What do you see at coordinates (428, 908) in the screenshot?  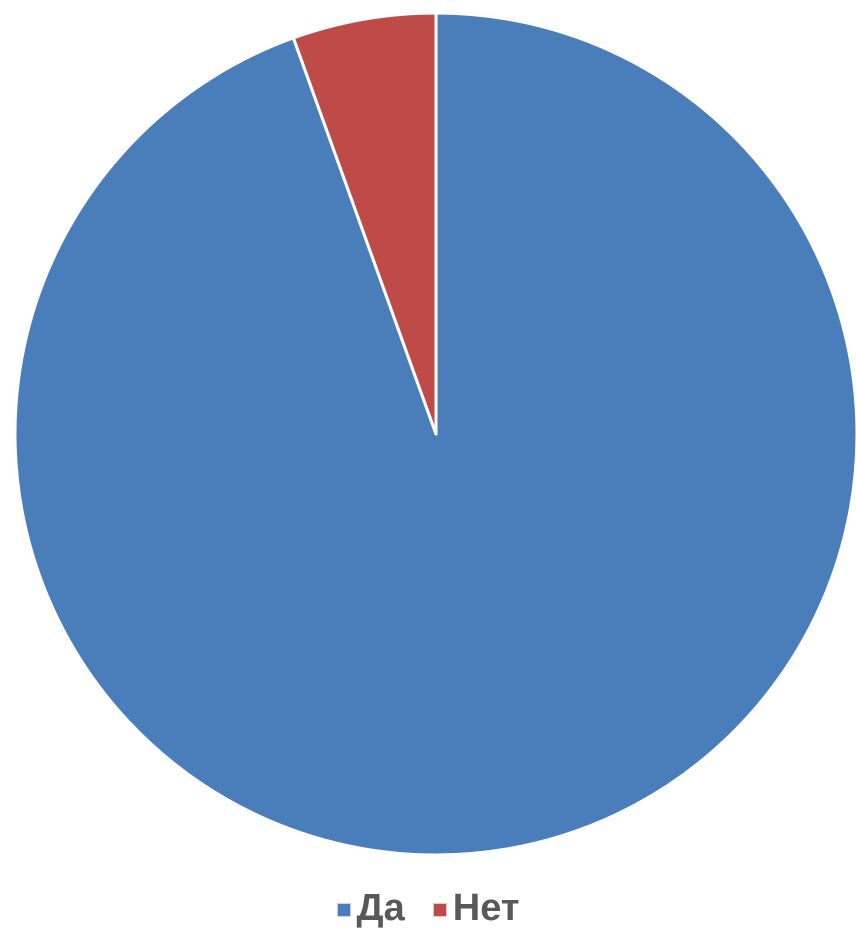 I see `chart-legend: Да Нет` at bounding box center [428, 908].